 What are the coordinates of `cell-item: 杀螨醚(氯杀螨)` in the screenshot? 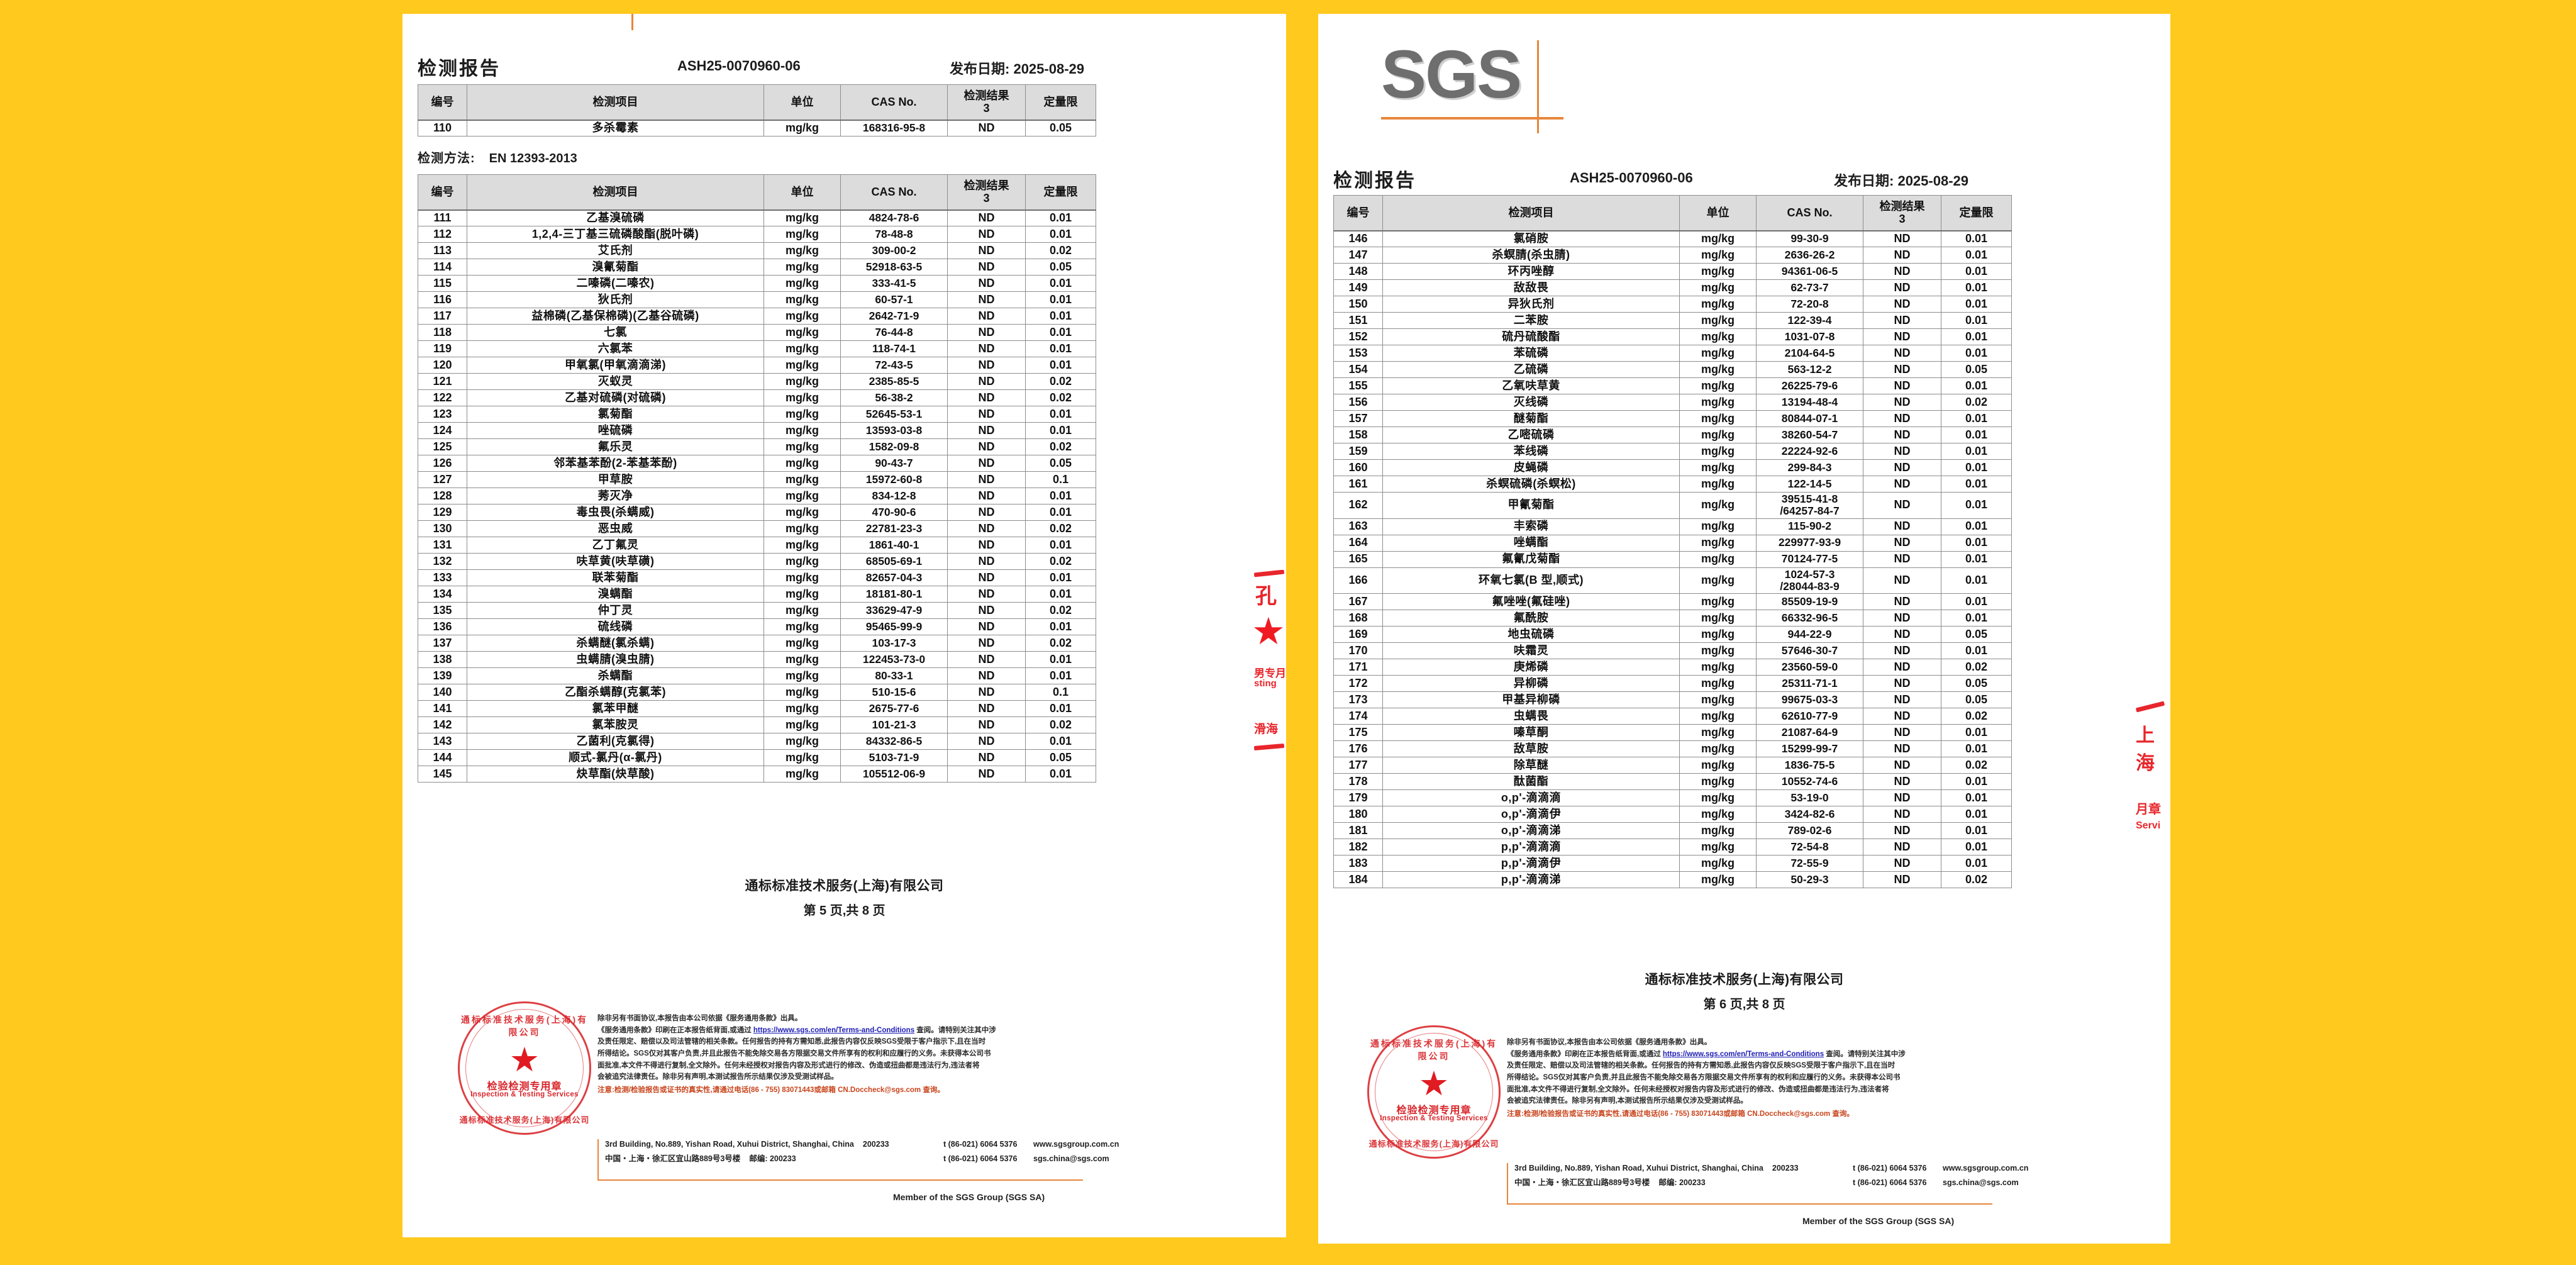 It's located at (615, 643).